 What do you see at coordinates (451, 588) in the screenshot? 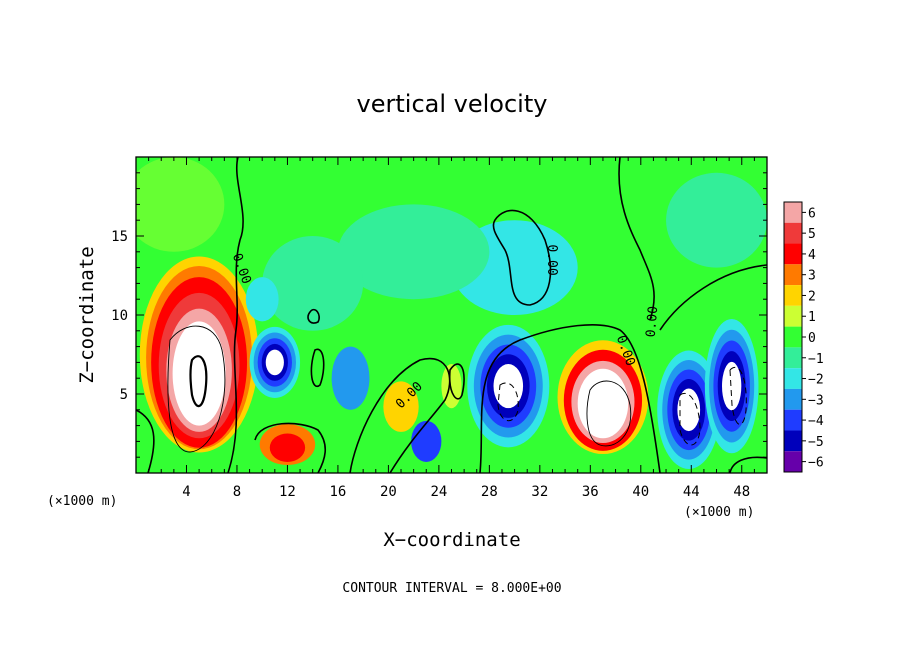
I see `contour-interval-note: CONTOUR INTERVAL = 8.000E+00` at bounding box center [451, 588].